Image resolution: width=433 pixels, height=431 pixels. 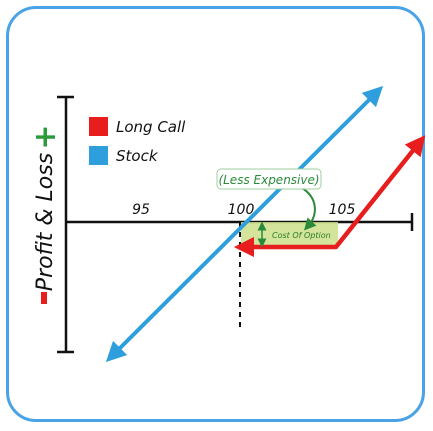 What do you see at coordinates (241, 210) in the screenshot?
I see `x-tick-100: 100` at bounding box center [241, 210].